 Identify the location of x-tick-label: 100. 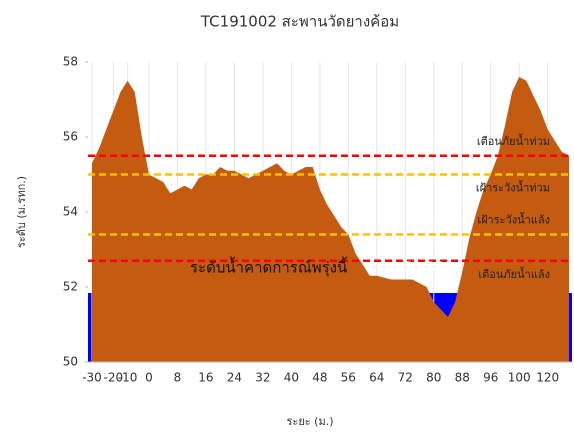
(519, 378).